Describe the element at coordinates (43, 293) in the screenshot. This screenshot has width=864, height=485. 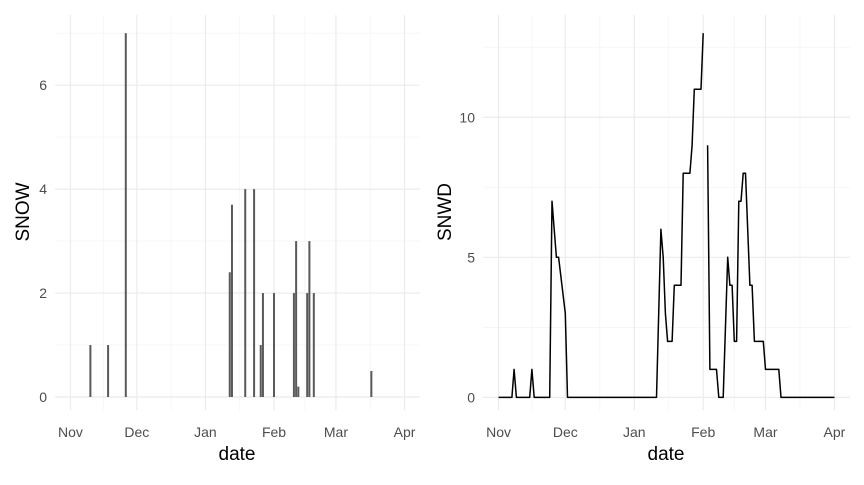
I see `y-tick-label: 2` at that location.